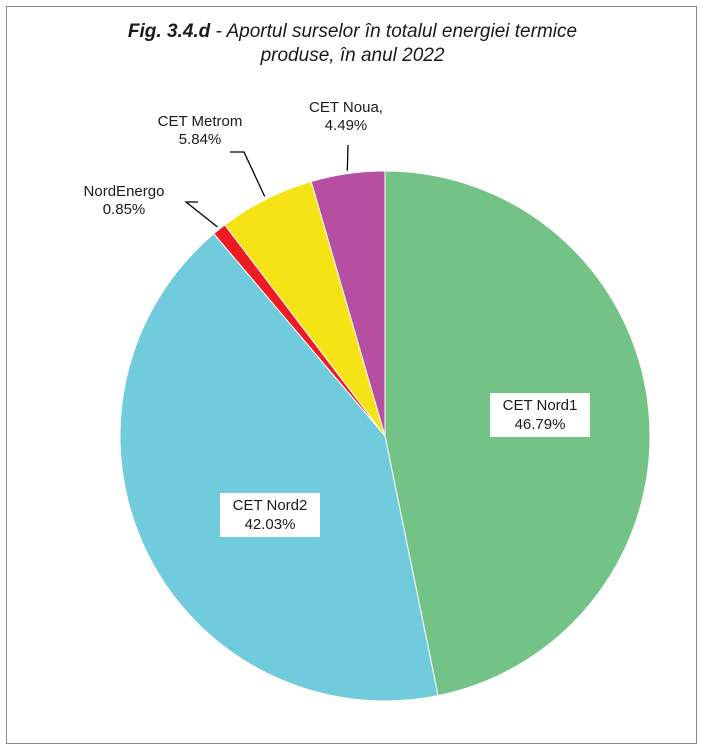 Image resolution: width=705 pixels, height=752 pixels. What do you see at coordinates (270, 505) in the screenshot?
I see `slice-label-name-cet-nord2: CET Nord2` at bounding box center [270, 505].